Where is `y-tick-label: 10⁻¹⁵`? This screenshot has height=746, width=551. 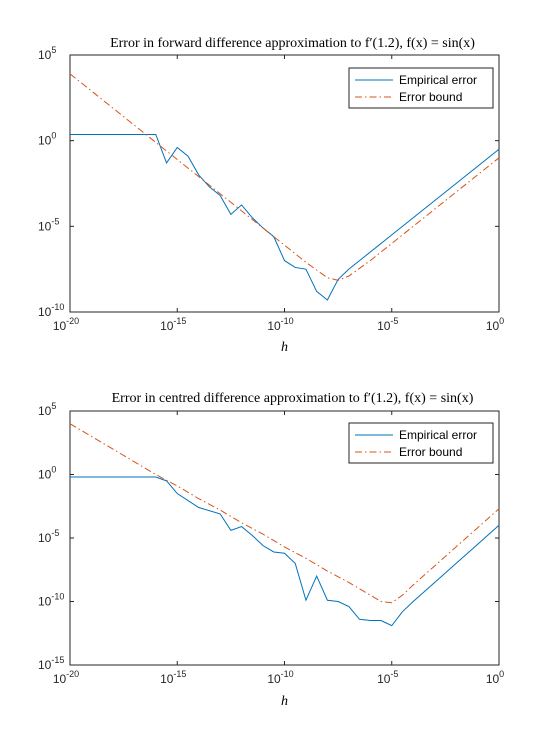 y-tick-label: 10⁻¹⁵ is located at coordinates (51, 663).